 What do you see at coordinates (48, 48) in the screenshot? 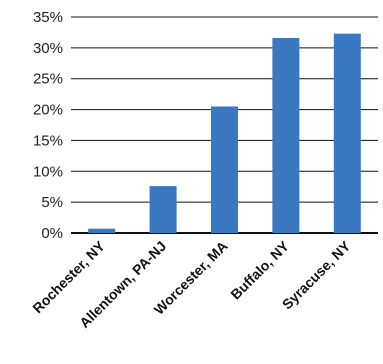
I see `y-tick-label: 30%` at bounding box center [48, 48].